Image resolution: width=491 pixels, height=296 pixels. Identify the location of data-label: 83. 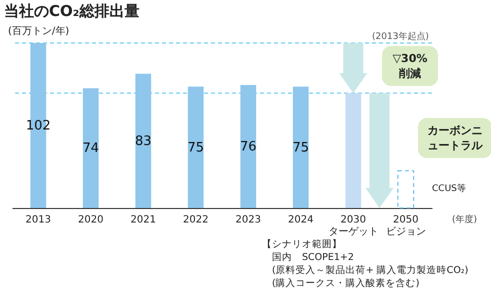
(143, 141).